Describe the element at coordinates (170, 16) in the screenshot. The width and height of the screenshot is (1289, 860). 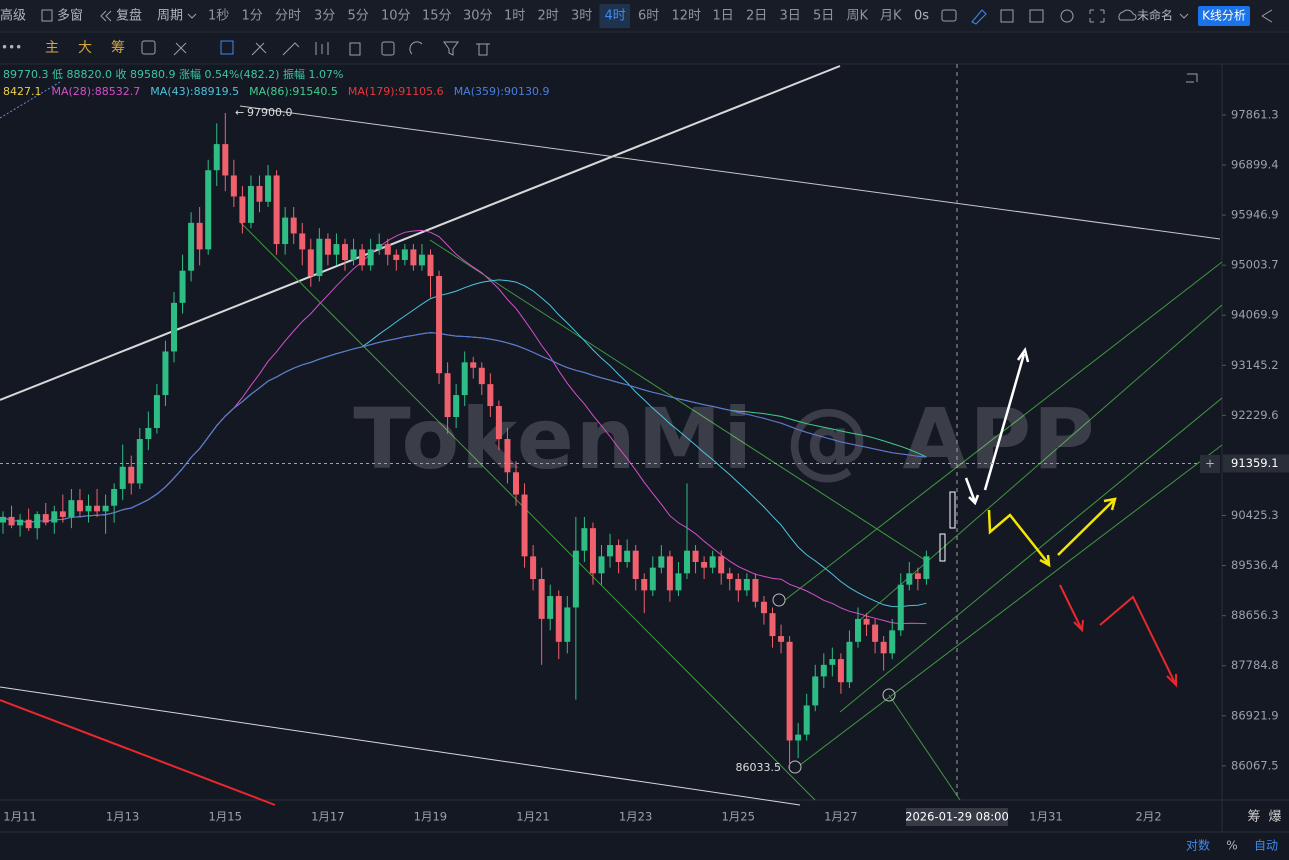
I see `toolbar-item: 周期` at that location.